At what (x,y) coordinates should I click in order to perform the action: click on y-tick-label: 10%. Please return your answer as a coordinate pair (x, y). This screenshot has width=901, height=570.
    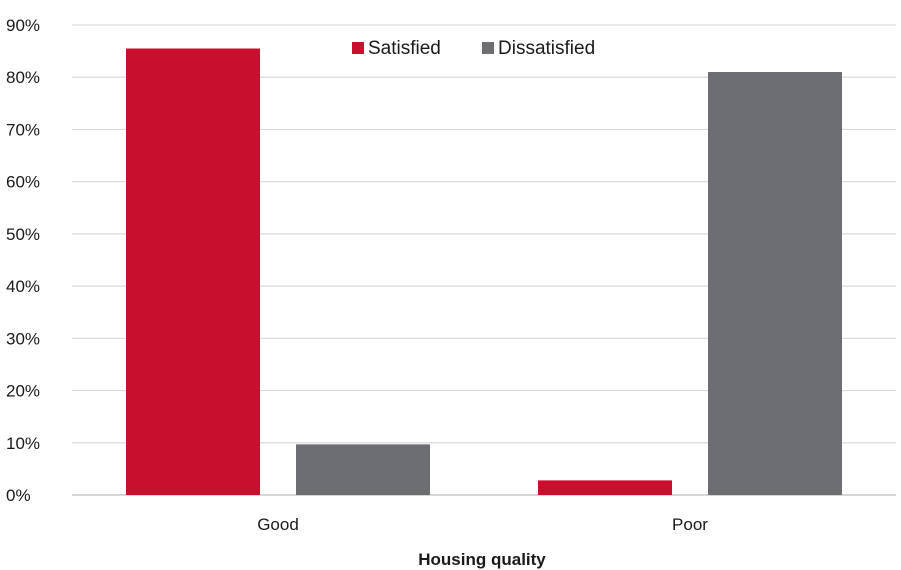
    Looking at the image, I should click on (23, 443).